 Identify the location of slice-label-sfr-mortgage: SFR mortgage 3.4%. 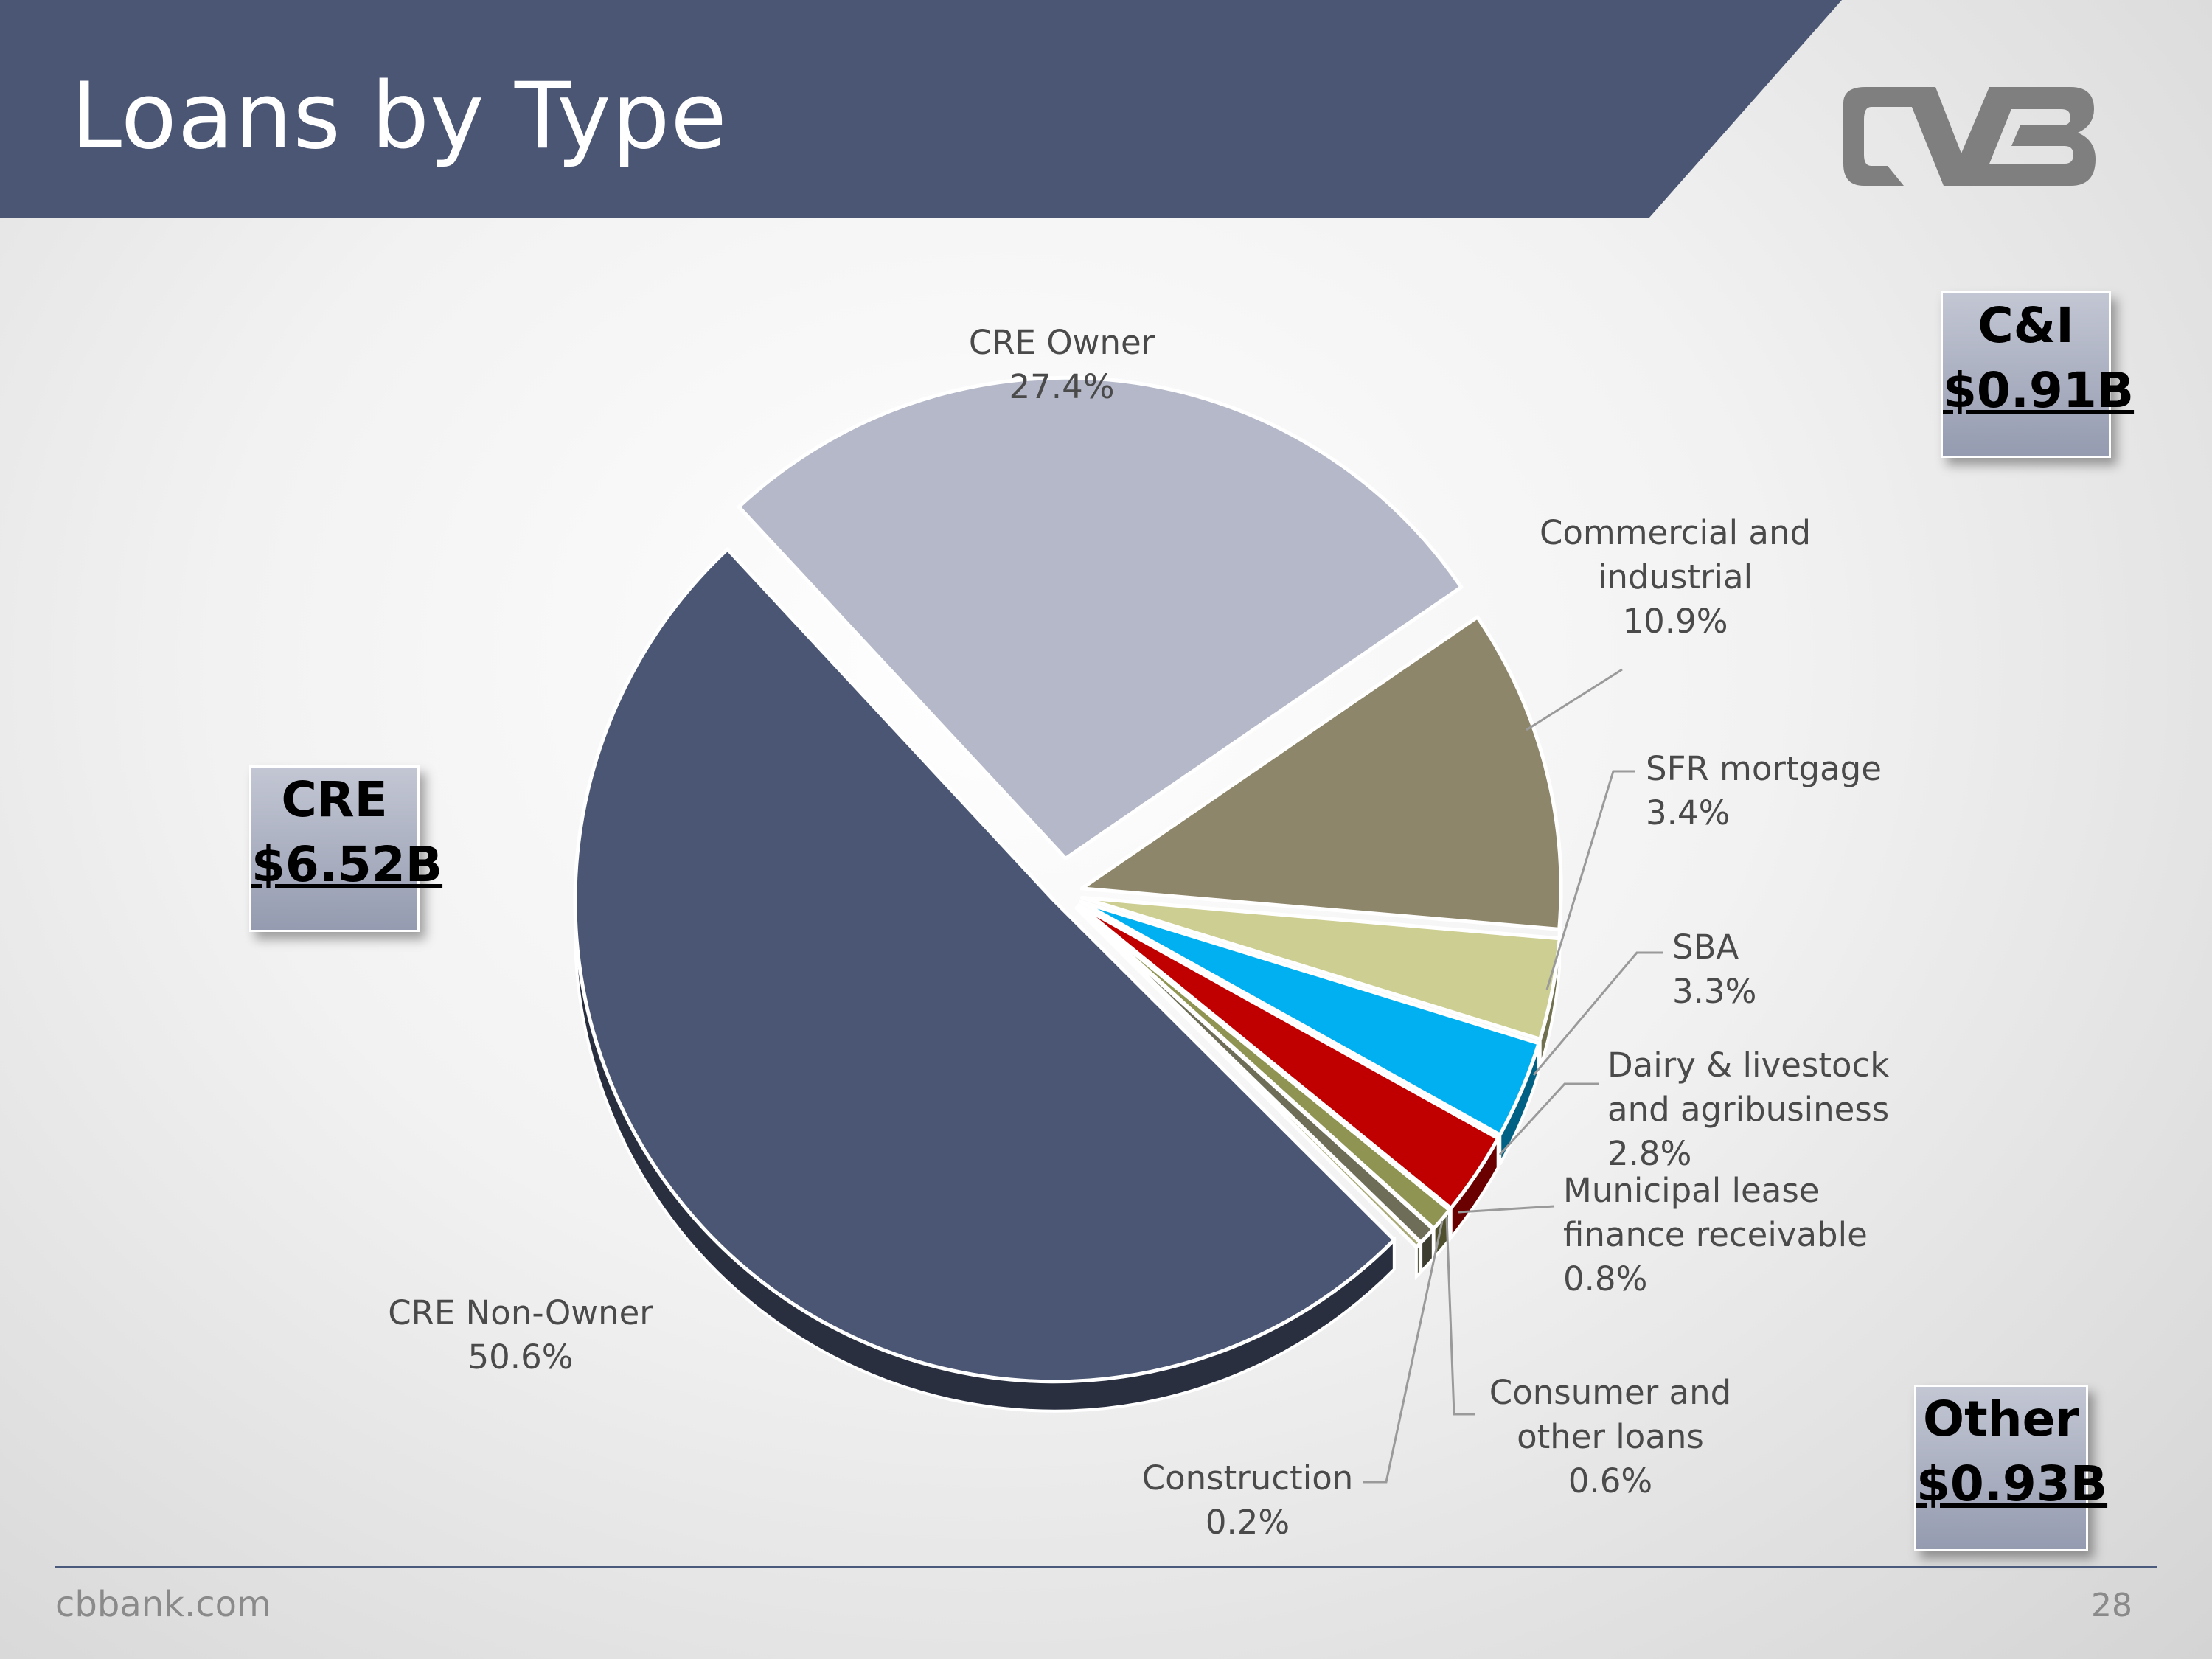
(1764, 790).